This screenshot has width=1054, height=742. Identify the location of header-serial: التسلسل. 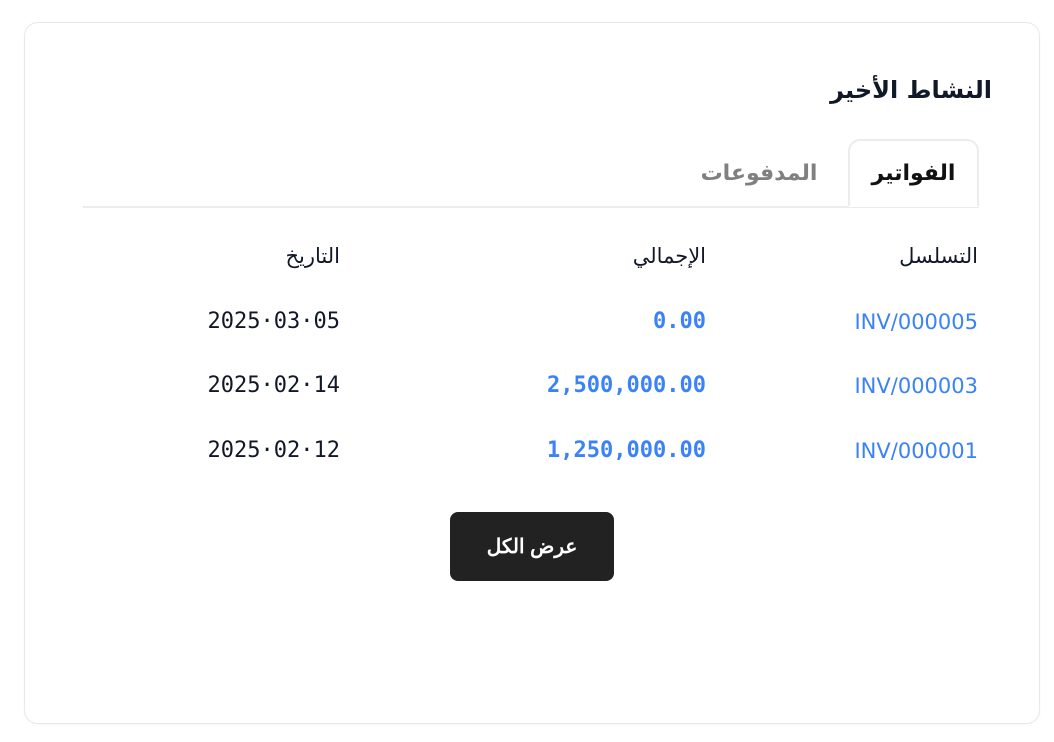
(938, 256).